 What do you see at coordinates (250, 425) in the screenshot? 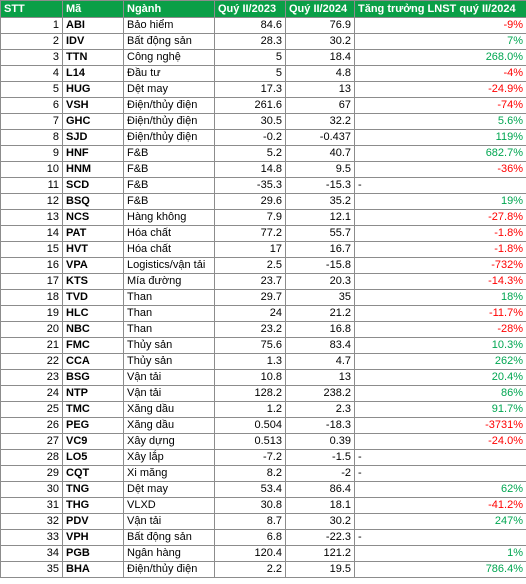
I see `row-q2-2023-cell: 0.504` at bounding box center [250, 425].